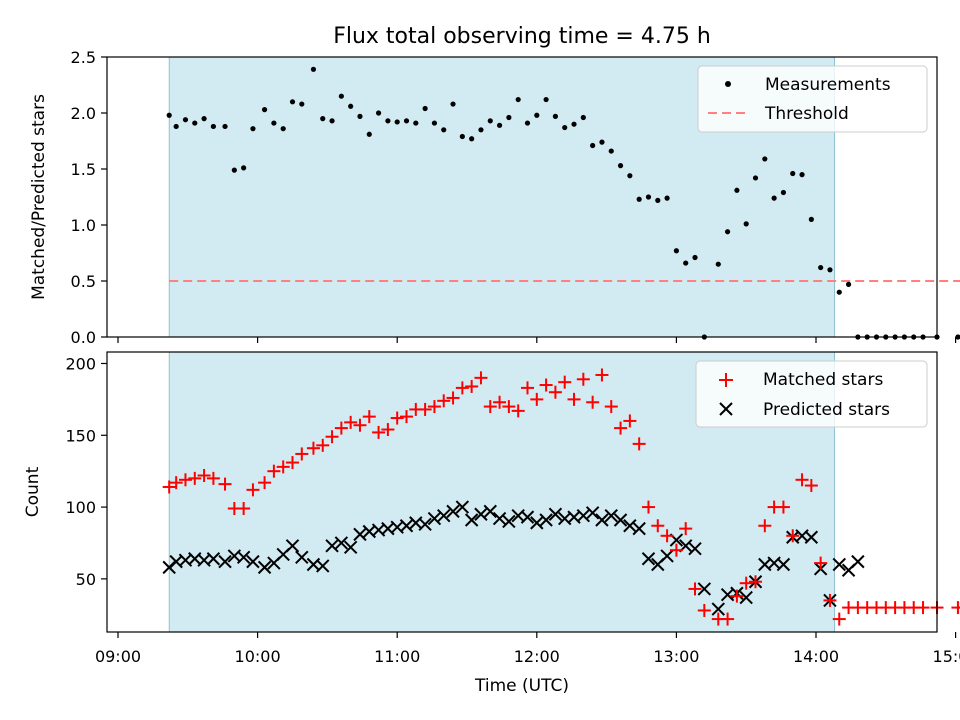 The image size is (960, 720). I want to click on x-tick-label: 10:00, so click(258, 656).